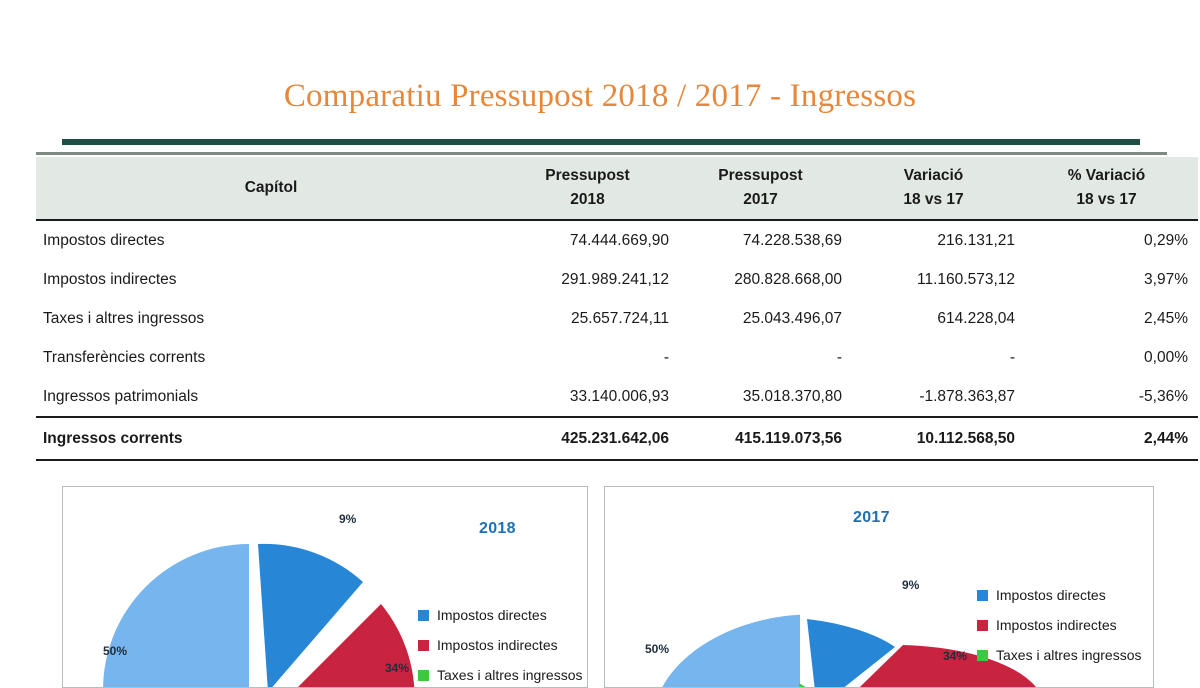 The width and height of the screenshot is (1200, 688). I want to click on cell-capitol: Impostos indirectes, so click(110, 279).